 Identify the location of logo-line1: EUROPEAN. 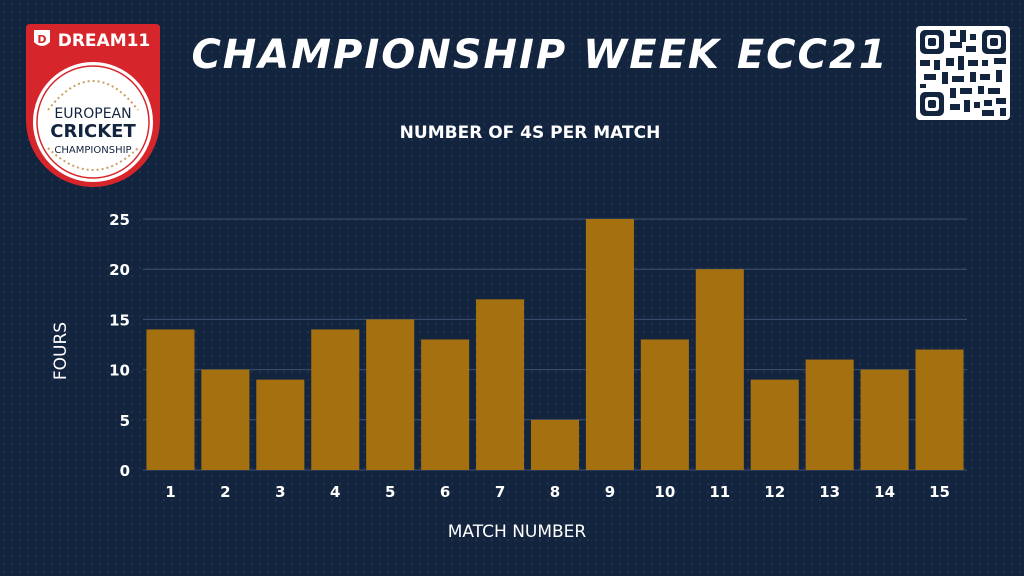
(92, 114).